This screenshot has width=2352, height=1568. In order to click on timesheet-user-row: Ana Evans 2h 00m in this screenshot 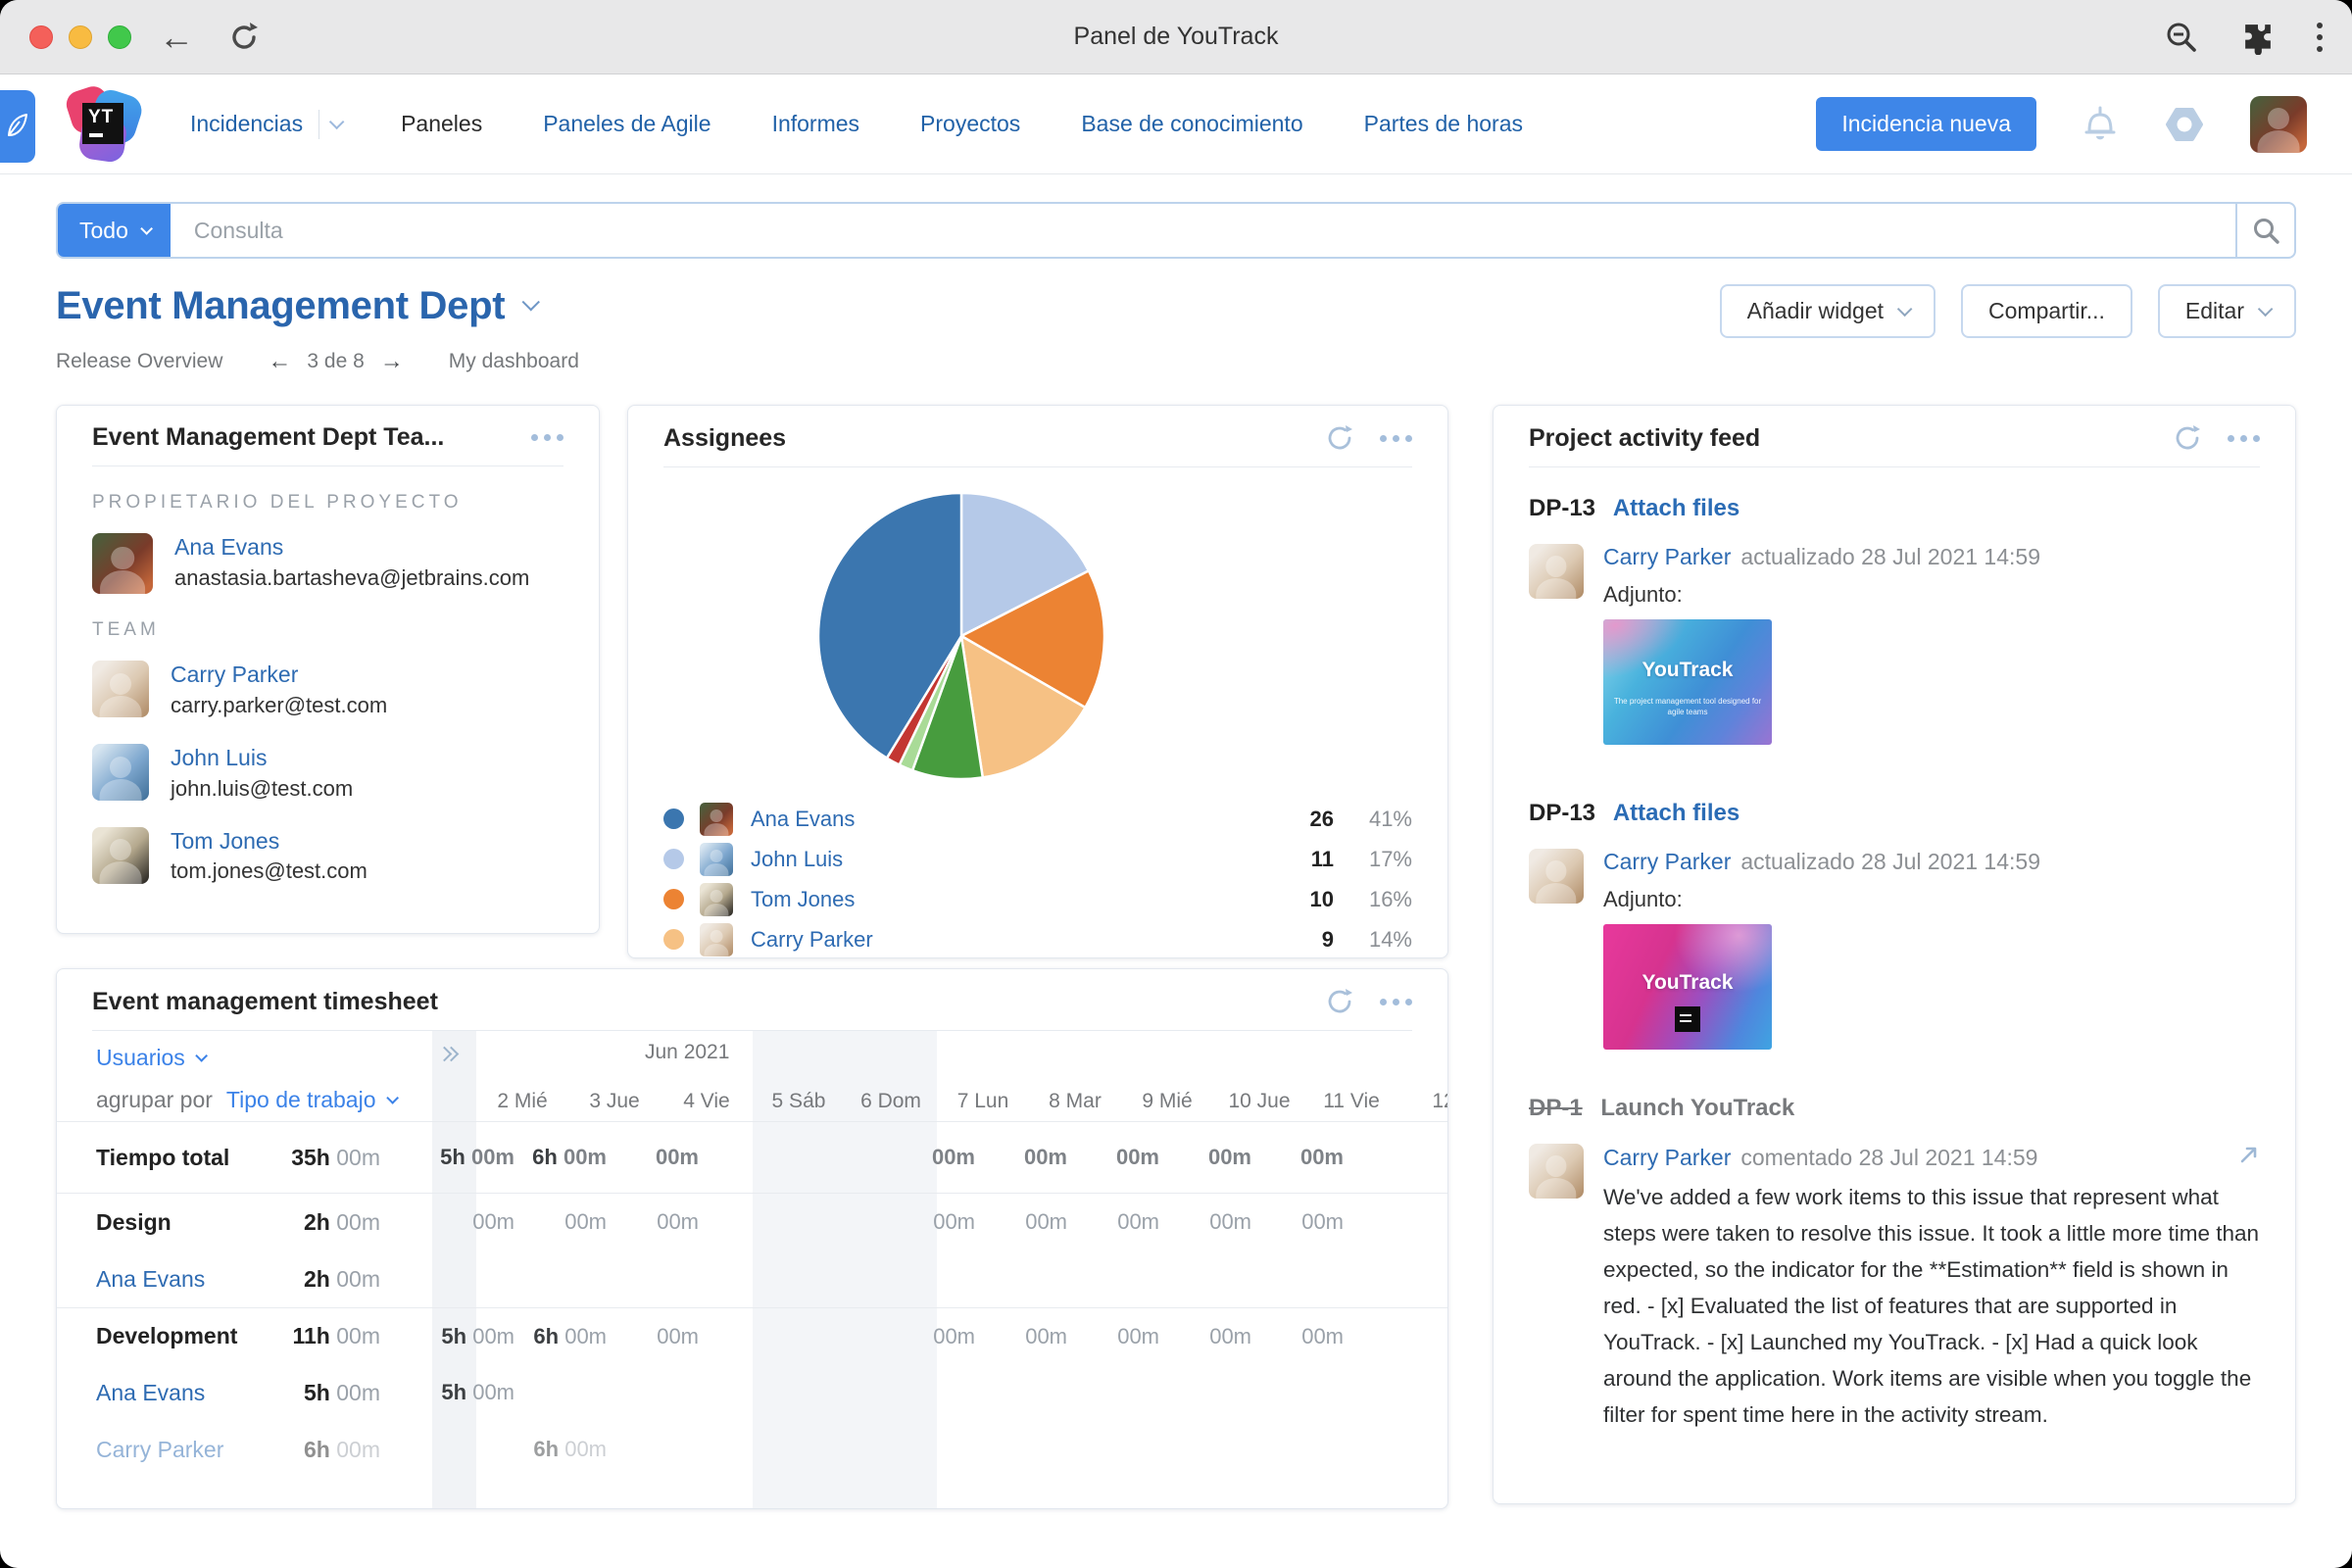, I will do `click(238, 1278)`.